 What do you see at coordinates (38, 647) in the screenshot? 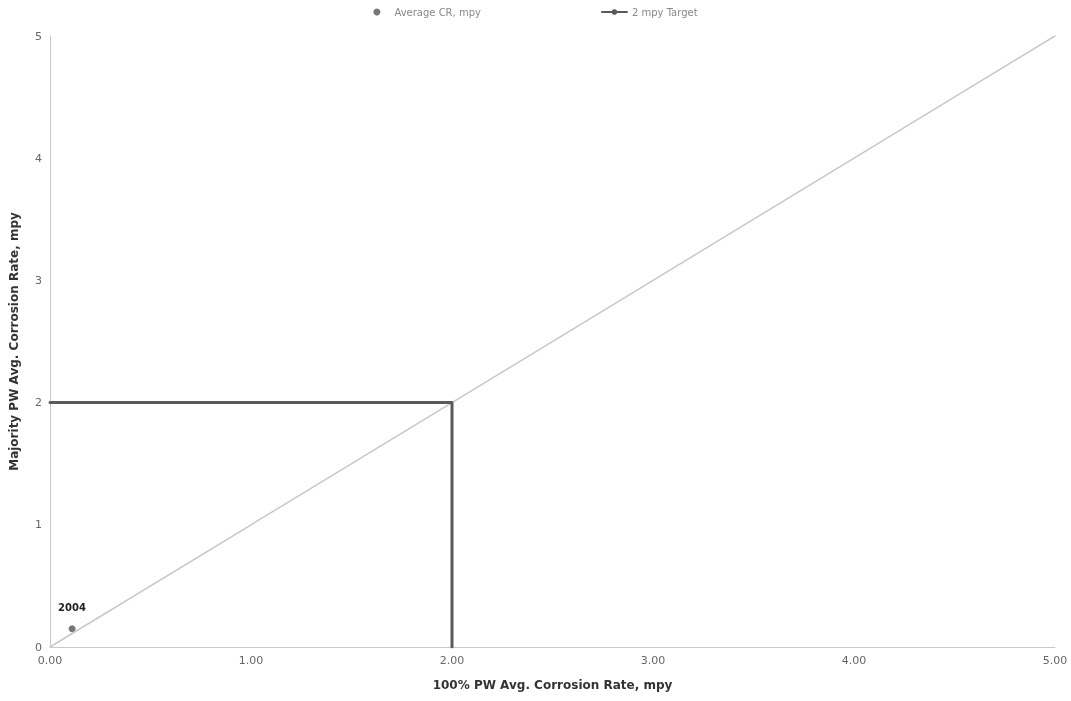
I see `y-tick-label: 0` at bounding box center [38, 647].